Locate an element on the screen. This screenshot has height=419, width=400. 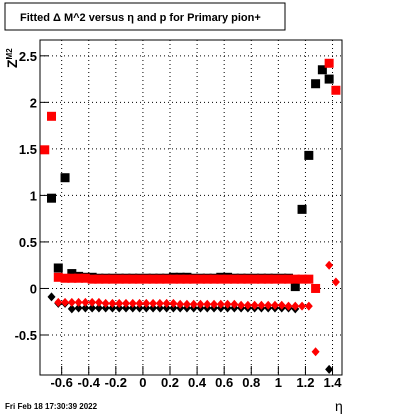
y-tick-label: 2 is located at coordinates (33, 102).